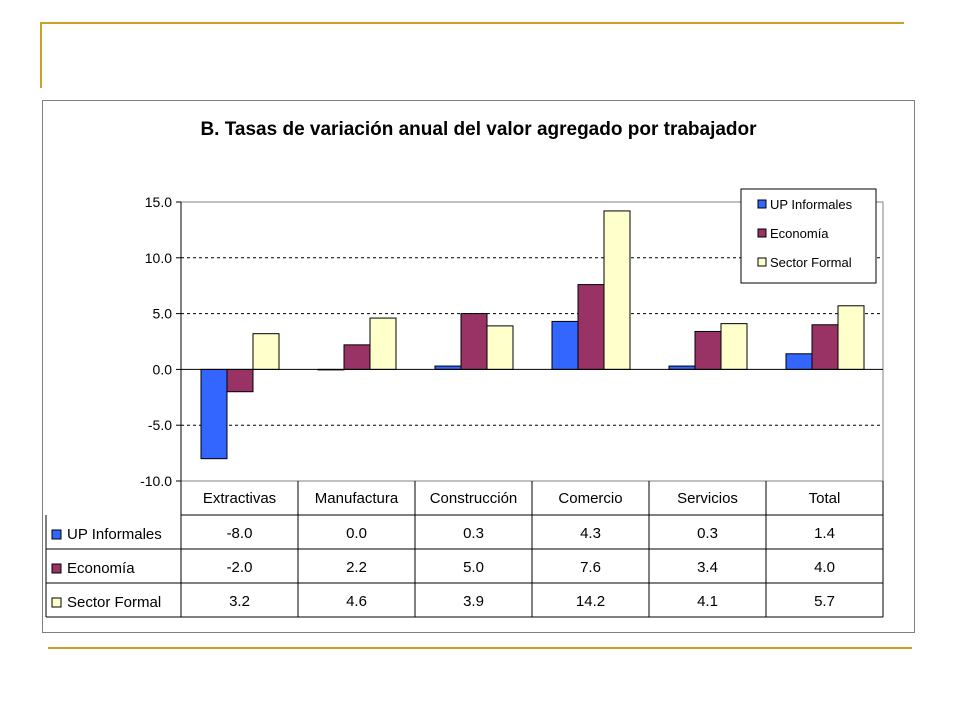  What do you see at coordinates (383, 343) in the screenshot?
I see `bar-sector-formal-manufactura` at bounding box center [383, 343].